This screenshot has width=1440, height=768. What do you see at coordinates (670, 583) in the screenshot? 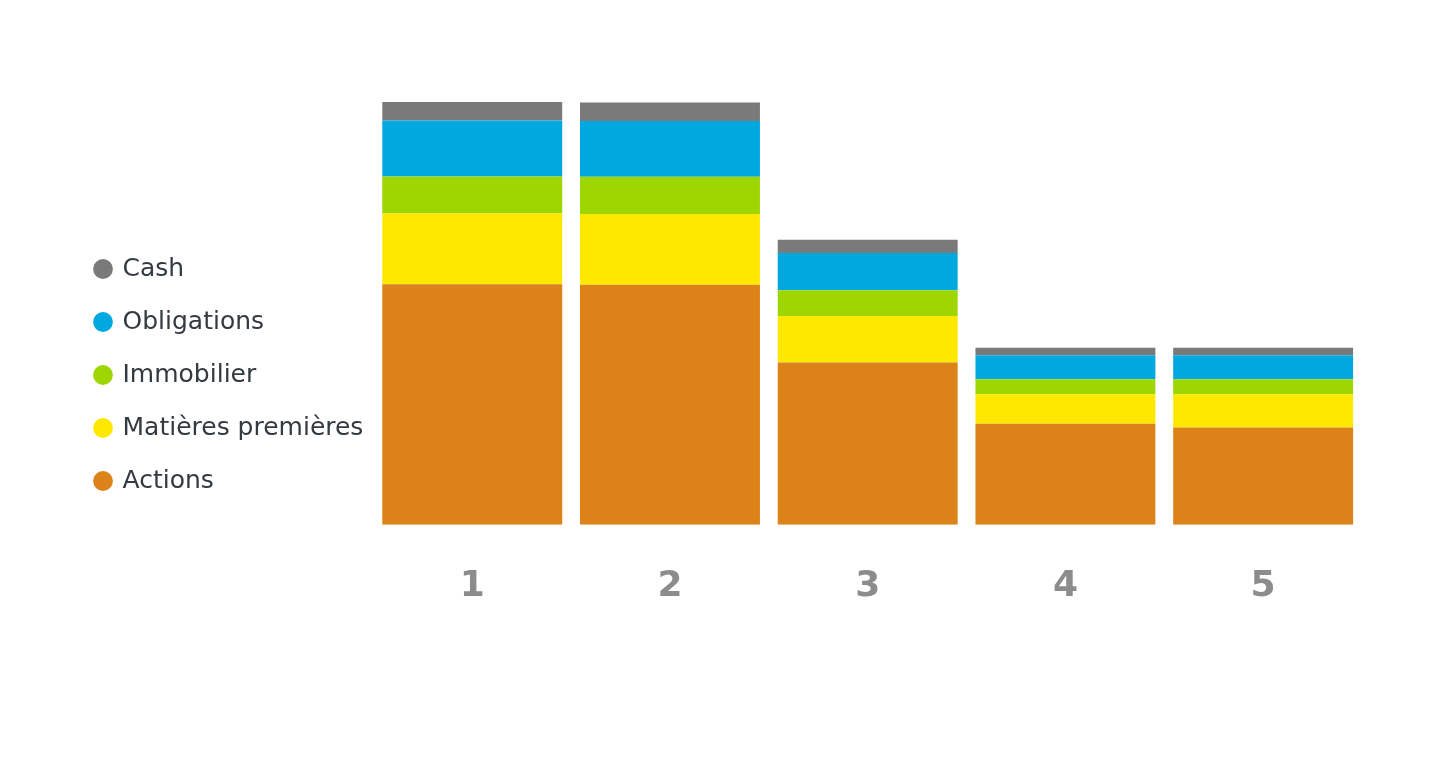
I see `x-tick-label: 2` at bounding box center [670, 583].